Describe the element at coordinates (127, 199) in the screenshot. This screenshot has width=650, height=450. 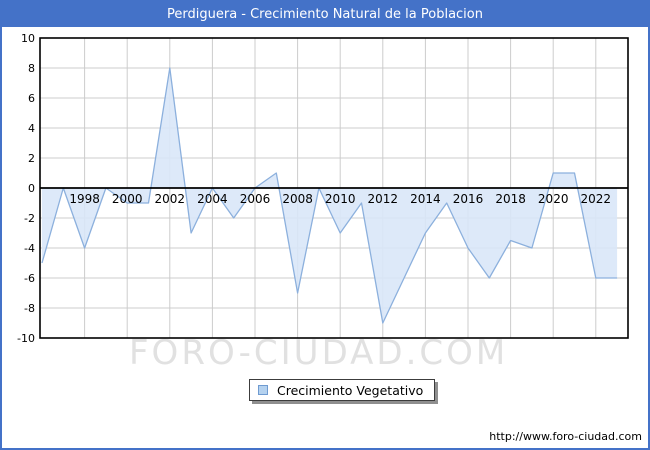
I see `svg-text: 2000` at that location.